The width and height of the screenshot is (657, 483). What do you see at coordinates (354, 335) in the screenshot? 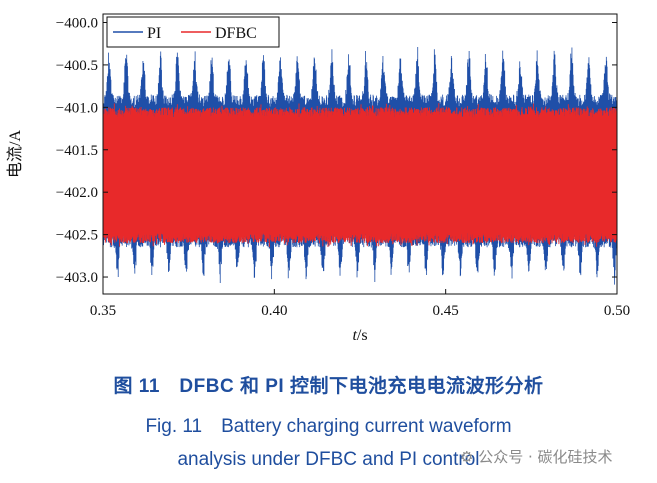
I see `x-axis-label-var: t` at bounding box center [354, 335].